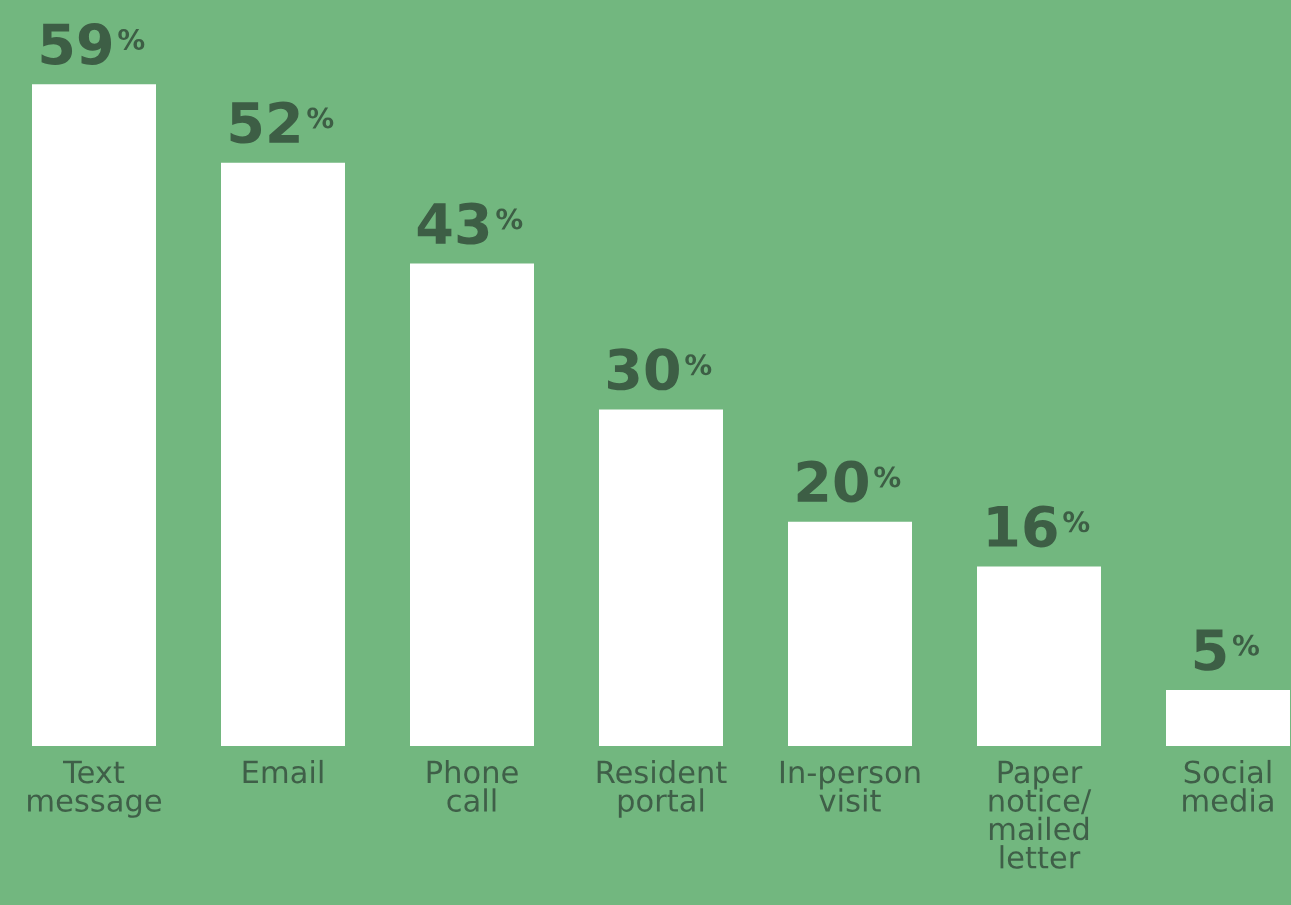  What do you see at coordinates (93, 44) in the screenshot?
I see `data-label: 59%` at bounding box center [93, 44].